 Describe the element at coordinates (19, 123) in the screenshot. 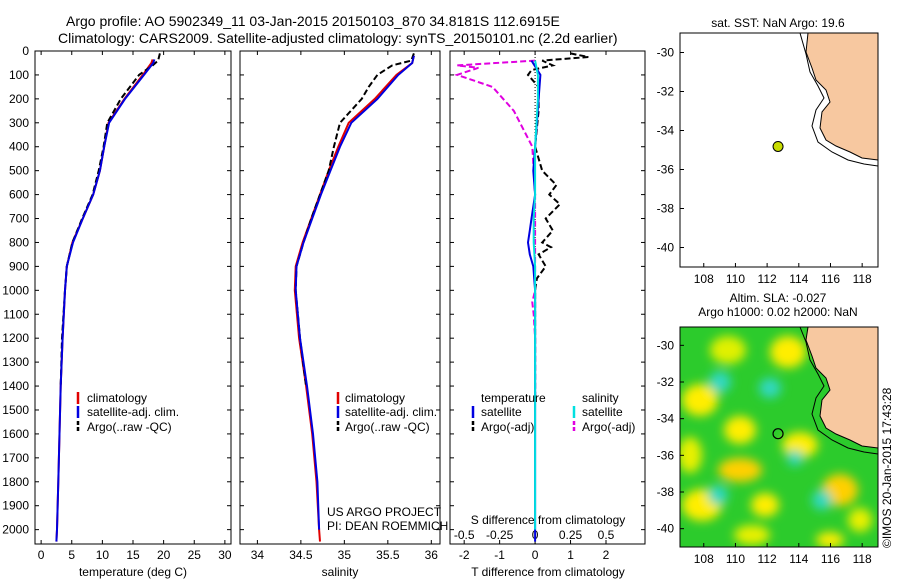

I see `depth-tick-label: 300` at that location.